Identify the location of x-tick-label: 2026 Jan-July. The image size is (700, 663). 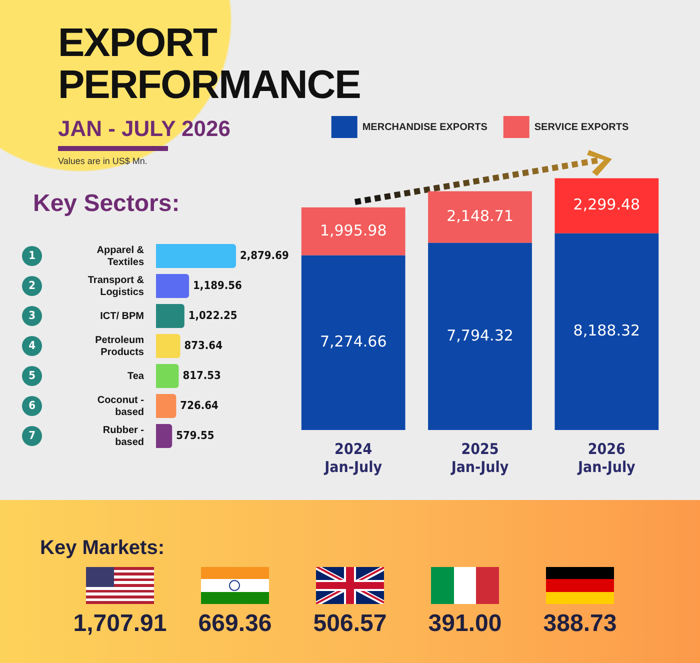
(606, 458).